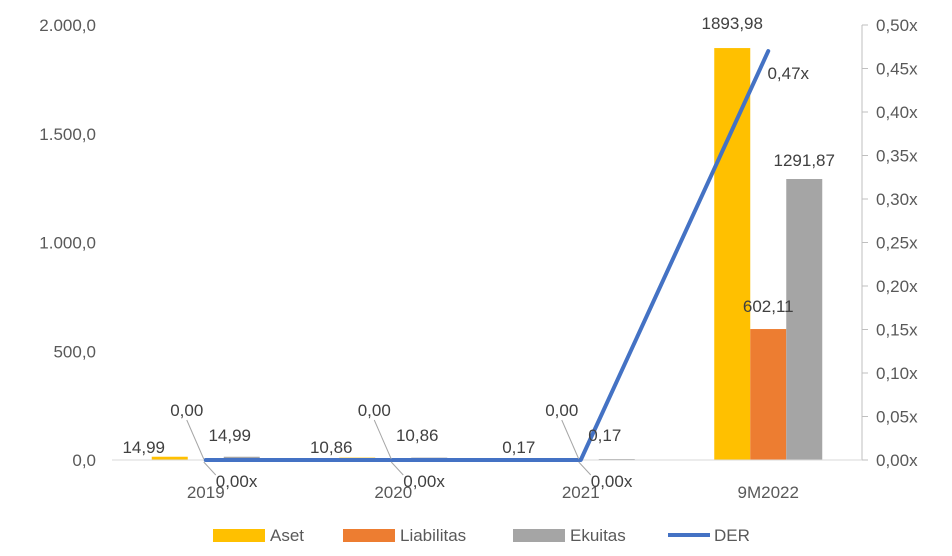 This screenshot has height=556, width=952. I want to click on right-tick-label-6: 0,30x, so click(897, 199).